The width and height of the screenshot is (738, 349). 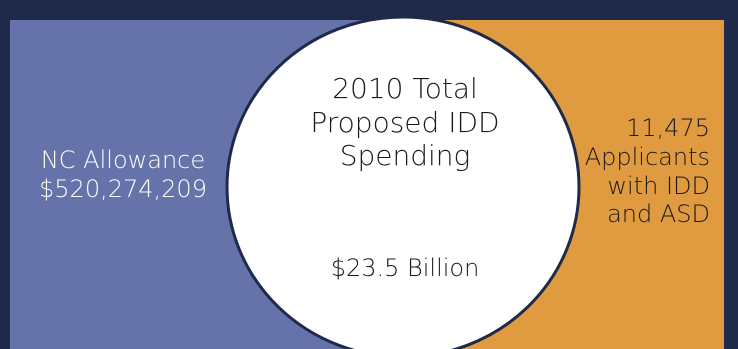 What do you see at coordinates (5, 174) in the screenshot?
I see `frame-left` at bounding box center [5, 174].